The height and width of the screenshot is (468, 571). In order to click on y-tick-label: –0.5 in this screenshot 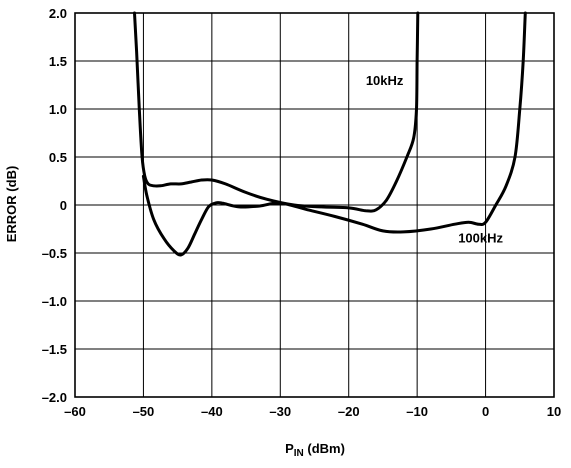, I will do `click(54, 253)`.